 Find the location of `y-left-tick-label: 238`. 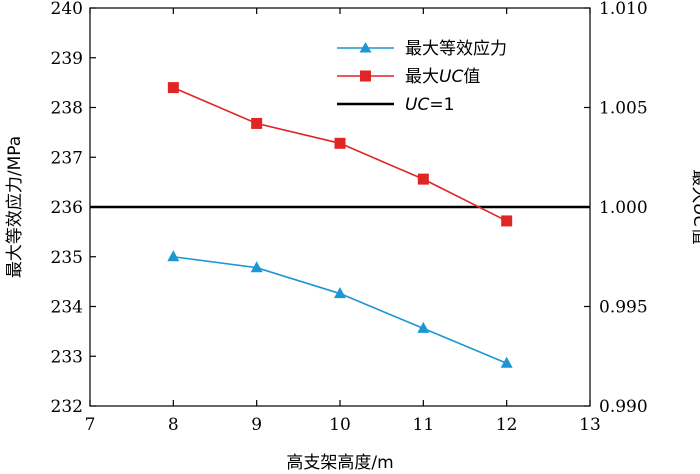

y-left-tick-label: 238 is located at coordinates (67, 109).